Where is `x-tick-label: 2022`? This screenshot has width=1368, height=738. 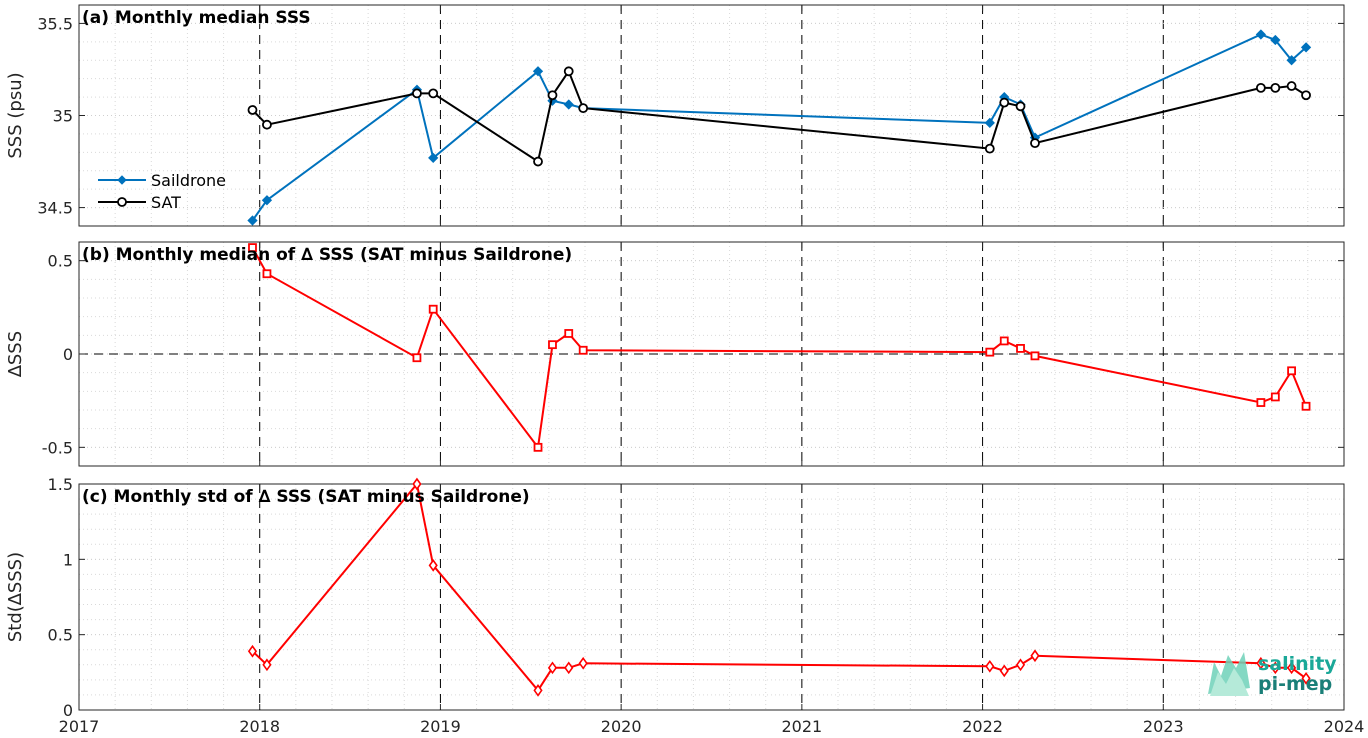 x-tick-label: 2022 is located at coordinates (982, 726).